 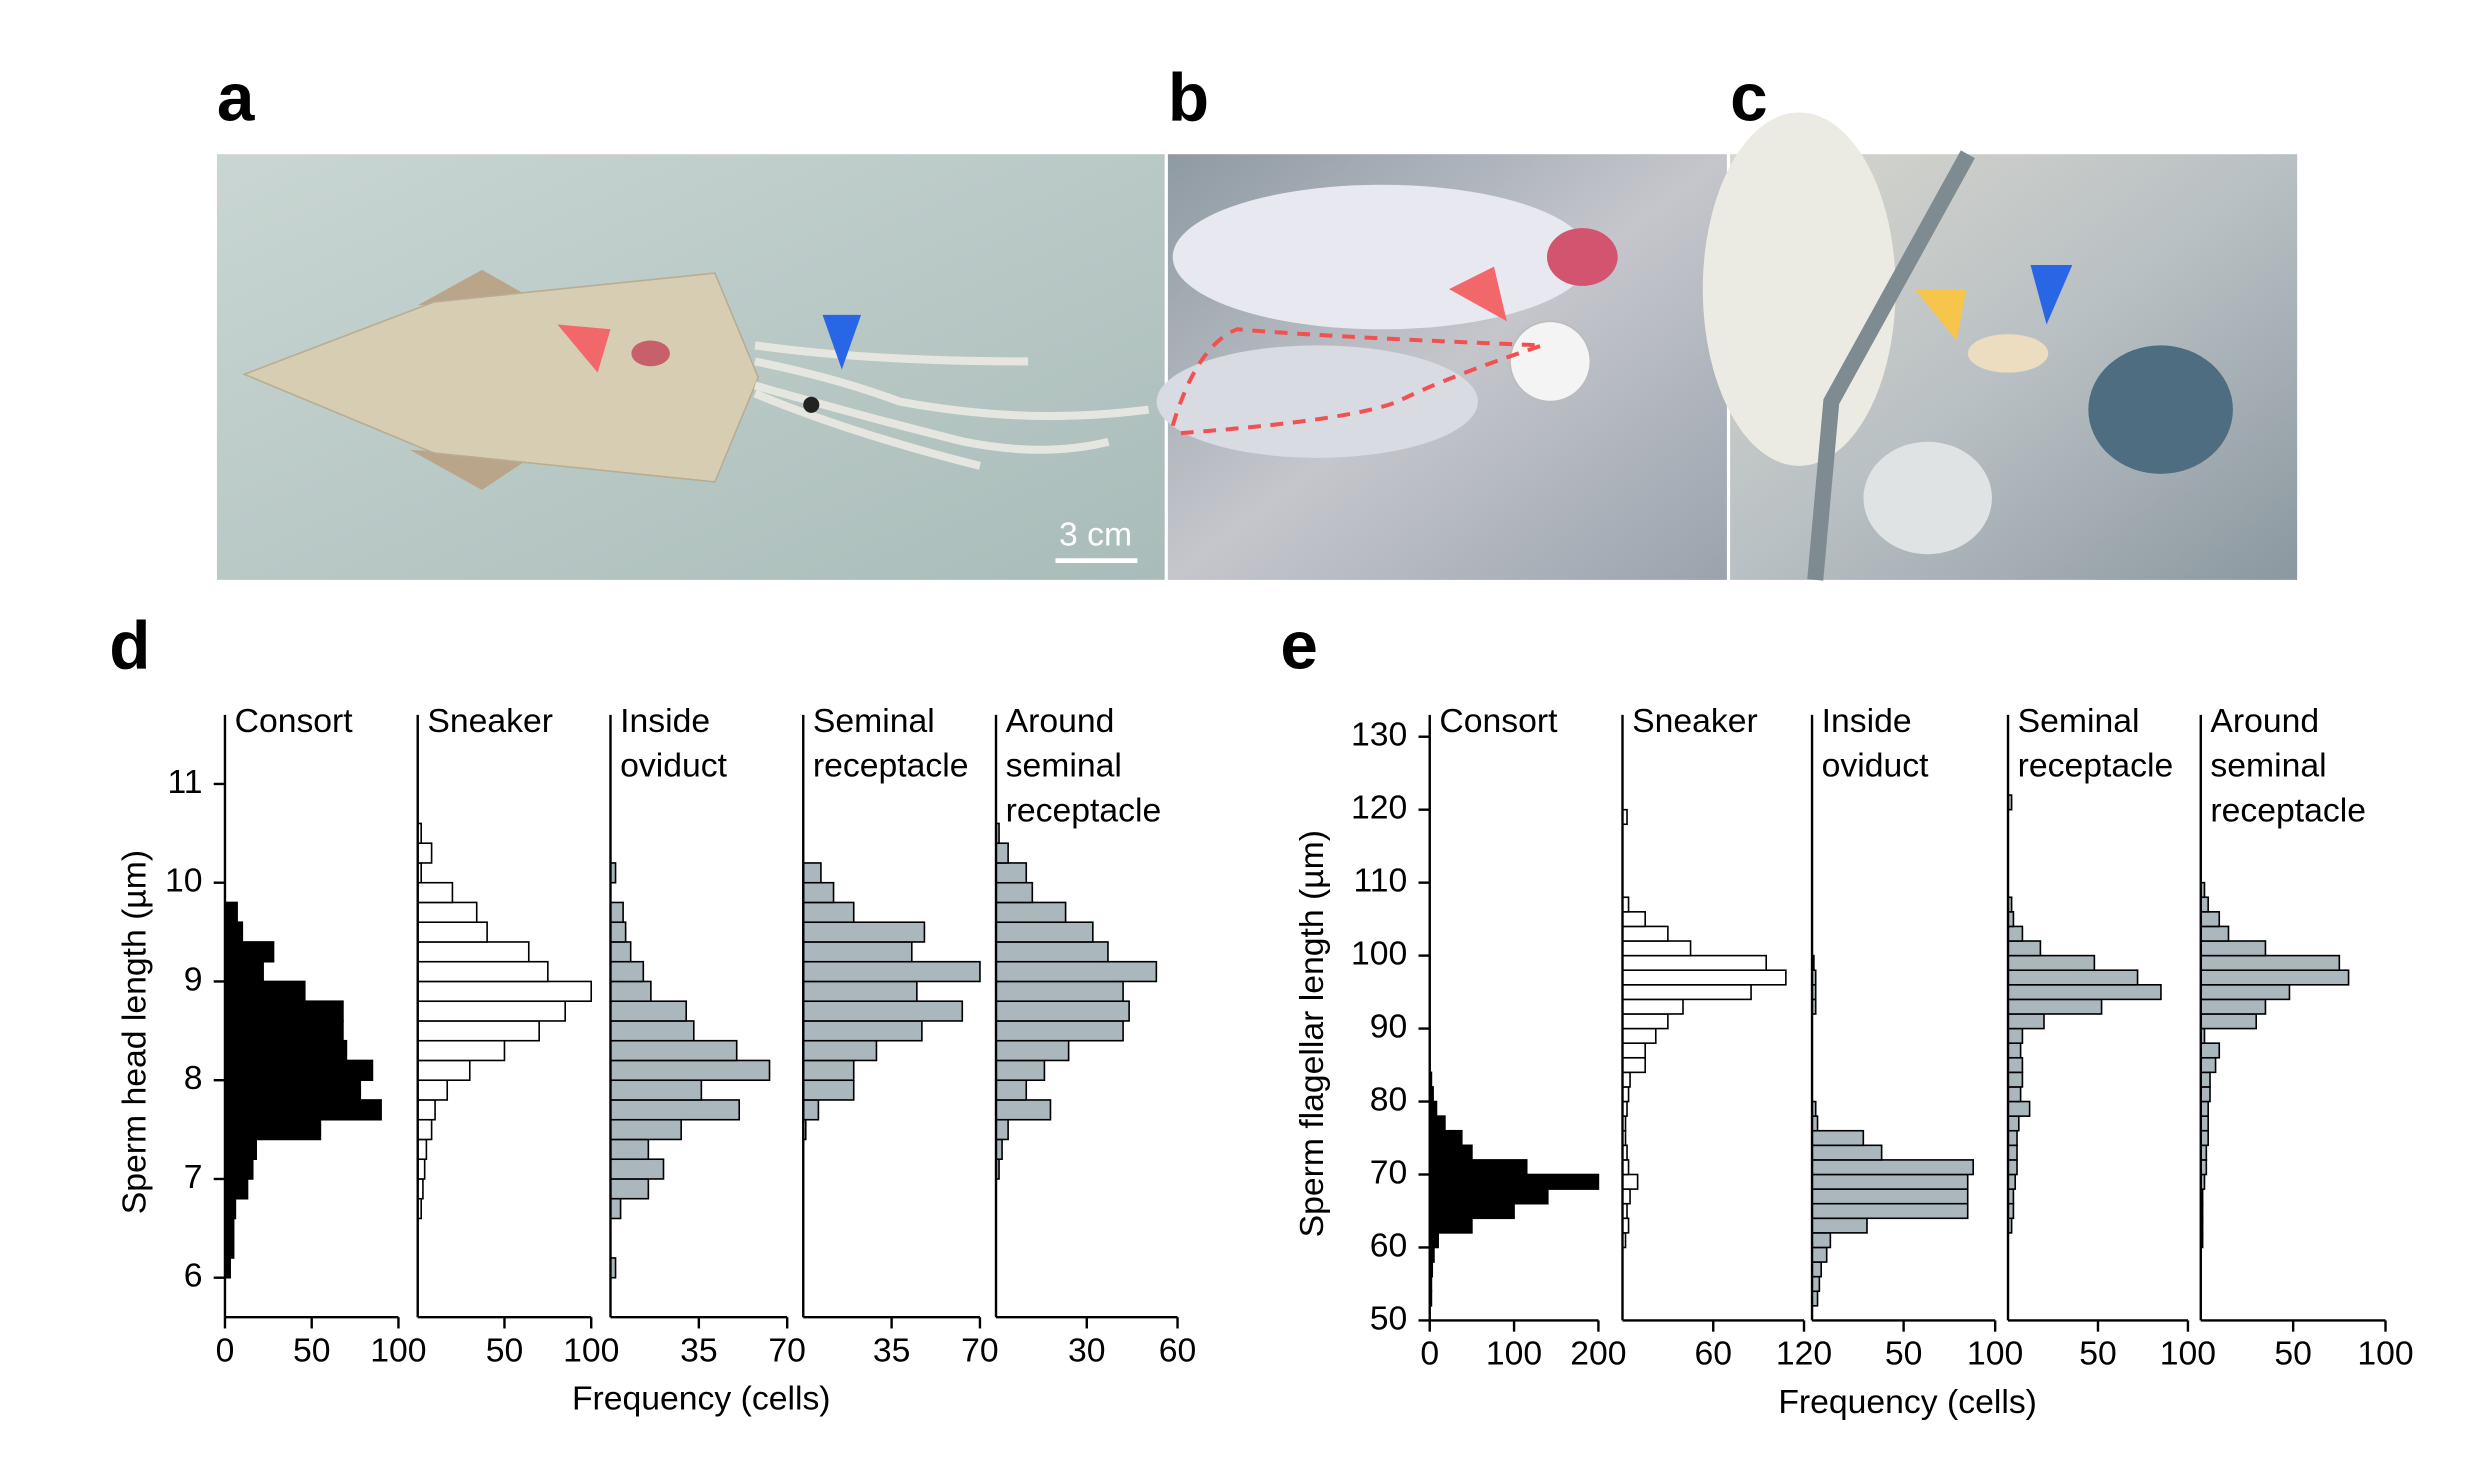 I want to click on y-tick-label: 70, so click(x=1389, y=1172).